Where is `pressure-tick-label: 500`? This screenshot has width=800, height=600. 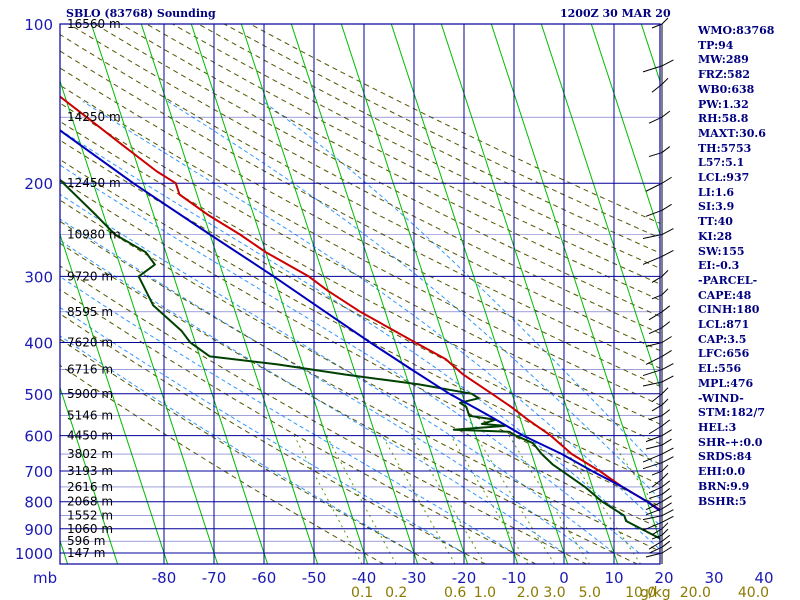
pressure-tick-label: 500 is located at coordinates (38, 395).